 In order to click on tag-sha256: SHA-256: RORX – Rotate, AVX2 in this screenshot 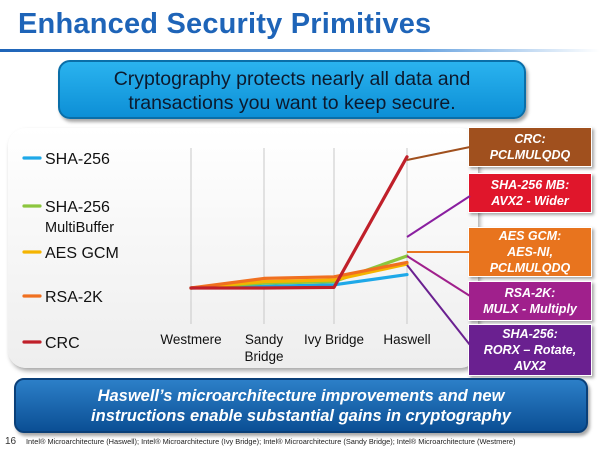, I will do `click(530, 350)`.